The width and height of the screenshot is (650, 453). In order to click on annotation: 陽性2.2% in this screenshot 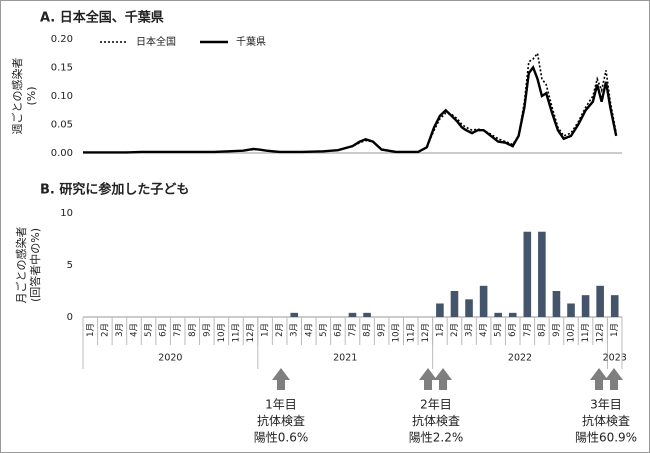, I will do `click(436, 438)`.